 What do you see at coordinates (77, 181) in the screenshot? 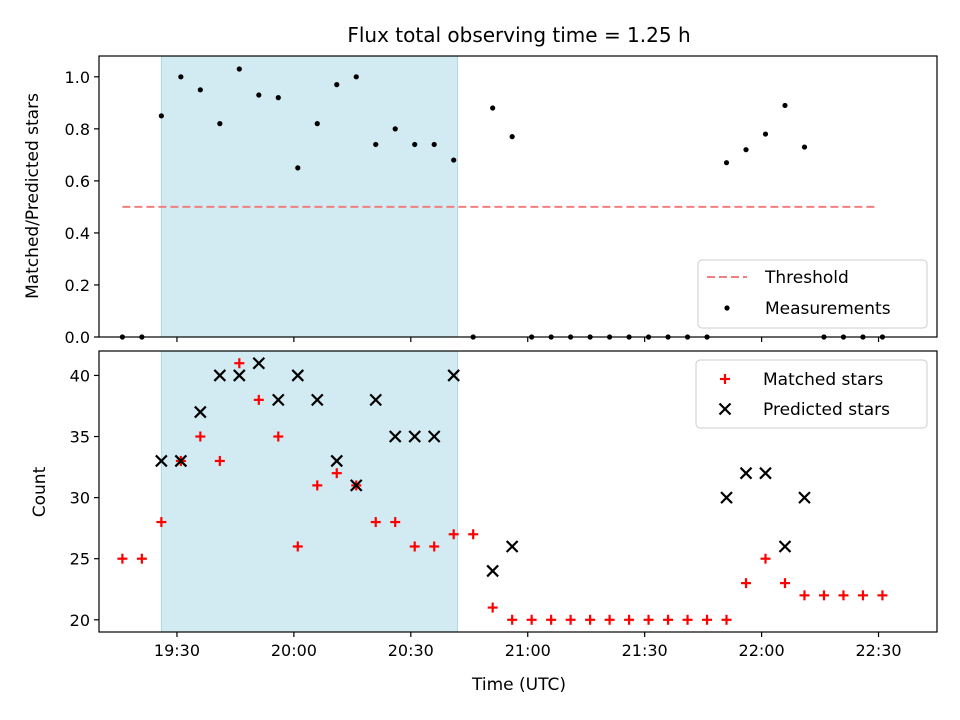
I see `top-y-tick-label: 0.6` at bounding box center [77, 181].